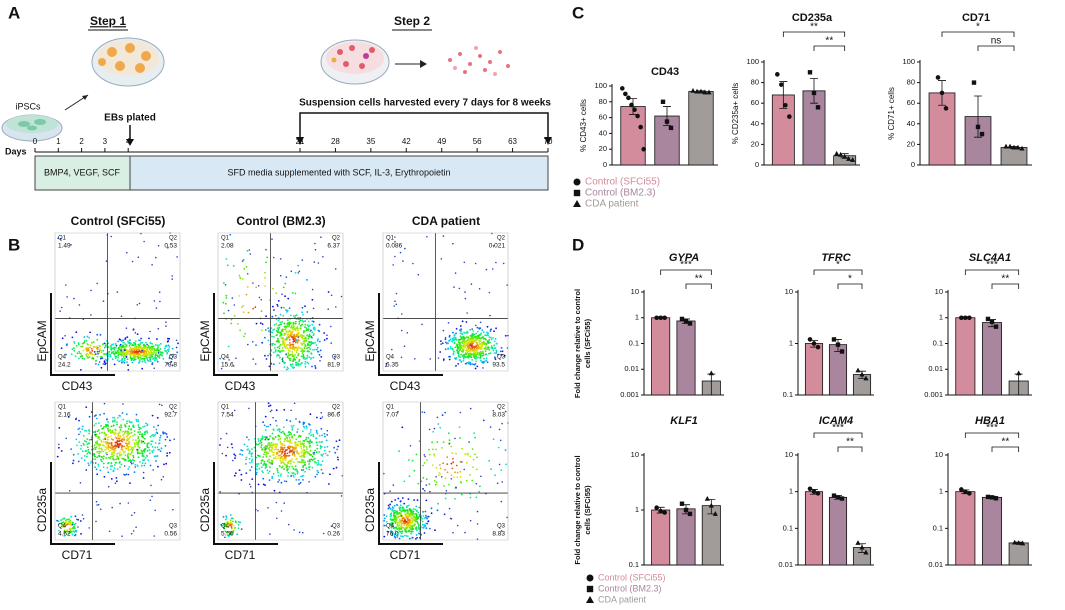  I want to click on column-header: Control (SFCi55), so click(118, 221).